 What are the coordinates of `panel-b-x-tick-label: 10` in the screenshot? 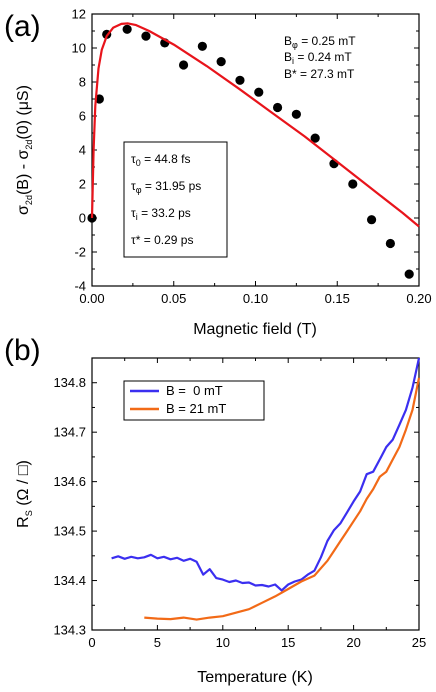 It's located at (223, 642).